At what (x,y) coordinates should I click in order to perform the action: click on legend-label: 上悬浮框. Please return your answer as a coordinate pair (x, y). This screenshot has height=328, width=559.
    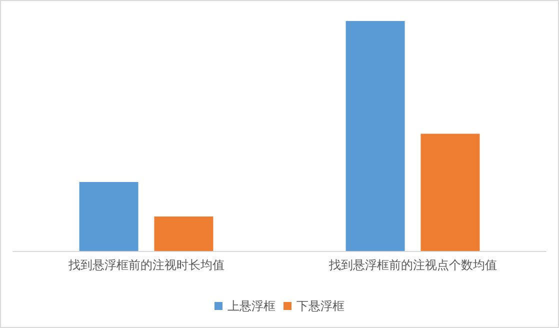
    Looking at the image, I should click on (252, 306).